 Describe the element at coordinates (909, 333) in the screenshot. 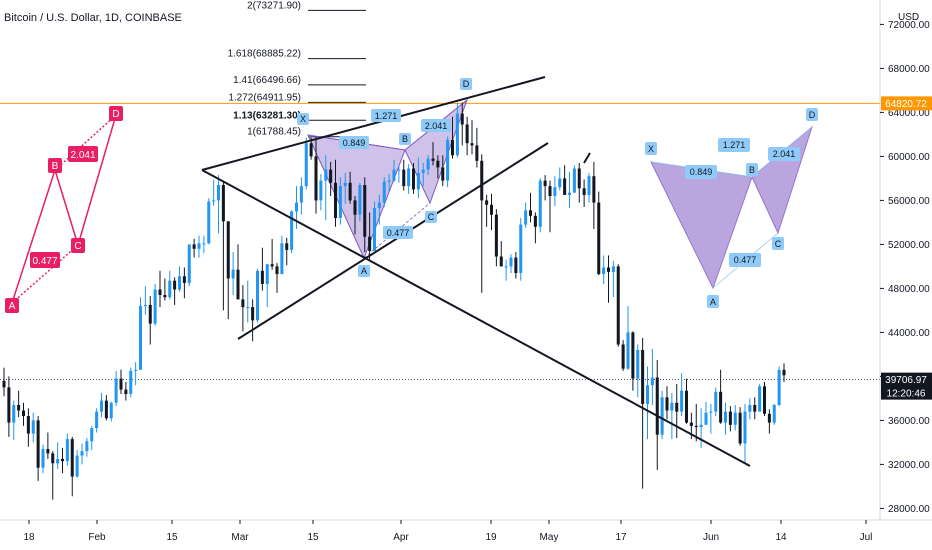

I see `price-tick-label: 44000.00` at that location.